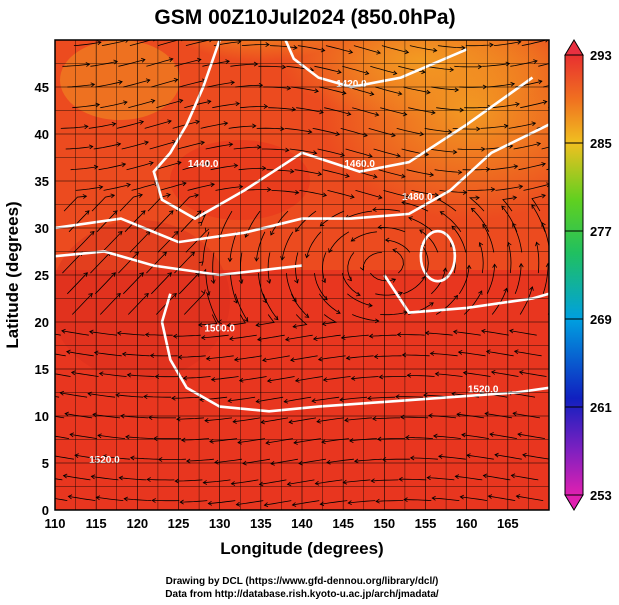 This screenshot has height=605, width=619. Describe the element at coordinates (601, 55) in the screenshot. I see `colorbar-tick-label: 293` at that location.